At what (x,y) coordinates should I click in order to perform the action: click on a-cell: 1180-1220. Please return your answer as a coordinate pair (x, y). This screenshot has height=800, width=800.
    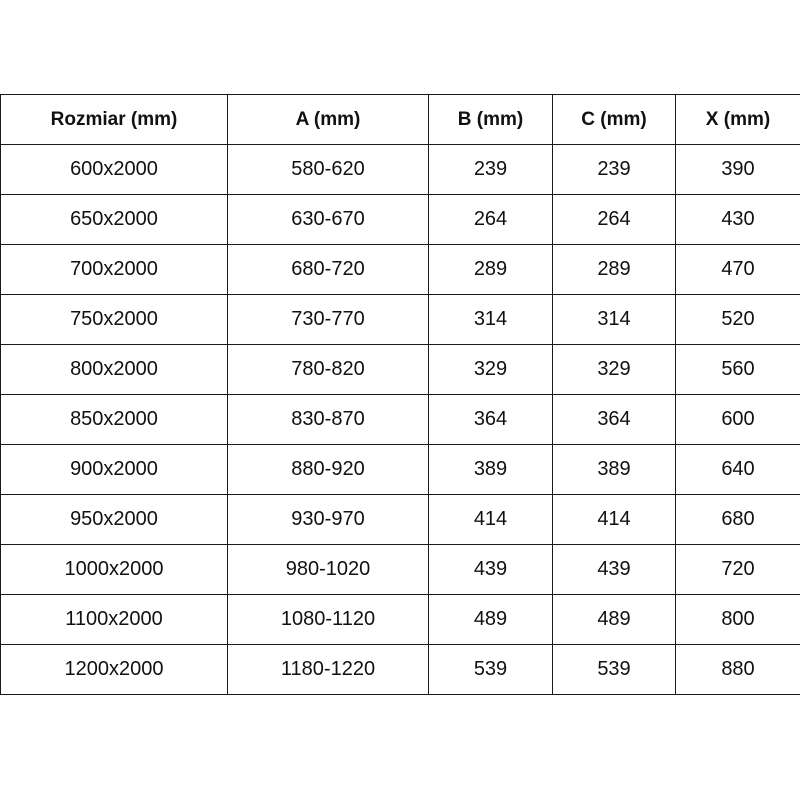
    Looking at the image, I should click on (328, 669).